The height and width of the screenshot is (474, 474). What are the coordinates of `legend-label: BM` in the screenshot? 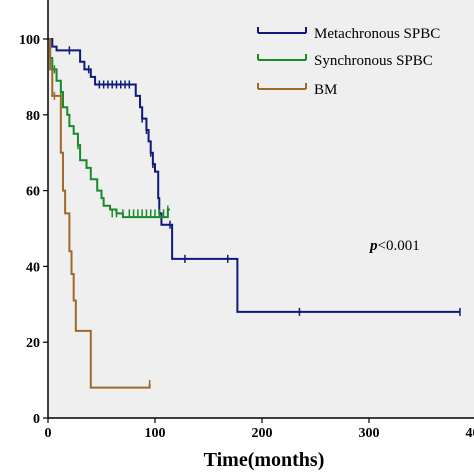 It's located at (325, 90).